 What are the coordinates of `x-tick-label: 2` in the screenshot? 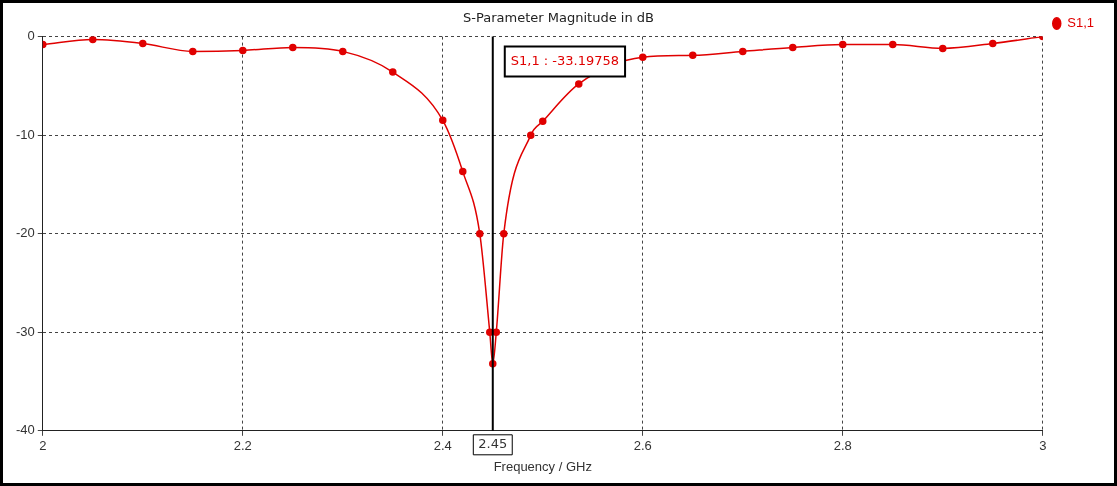 It's located at (43, 446).